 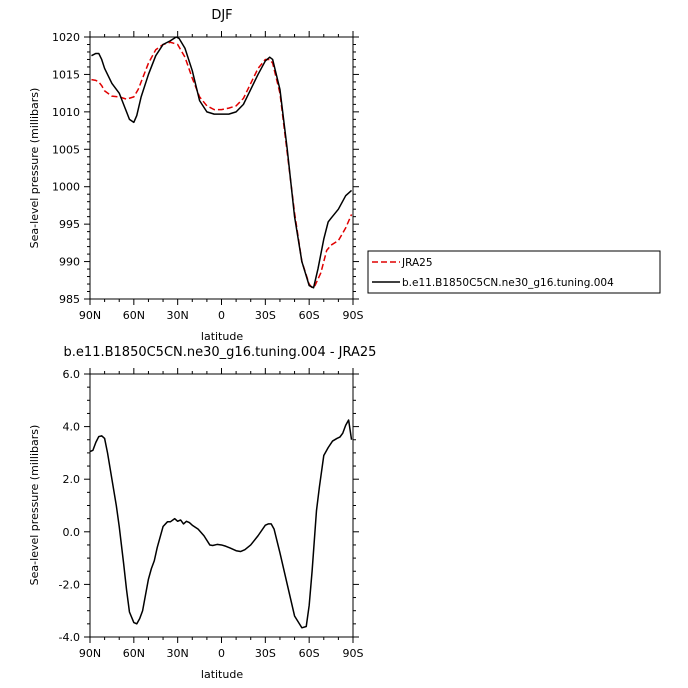 What do you see at coordinates (72, 479) in the screenshot?
I see `difference-y-tick-label: 2.0` at bounding box center [72, 479].